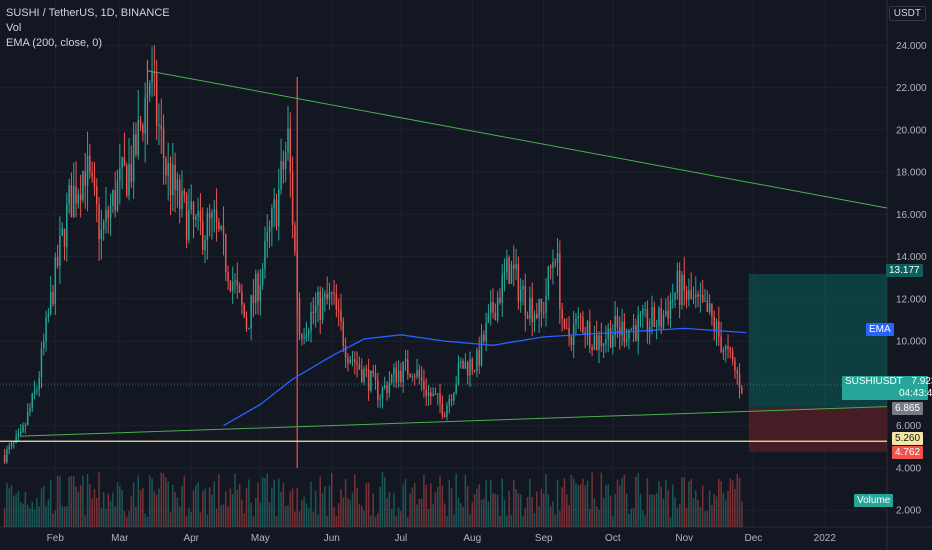 The image size is (932, 550). What do you see at coordinates (908, 426) in the screenshot?
I see `y-tick-label: 6.000` at bounding box center [908, 426].